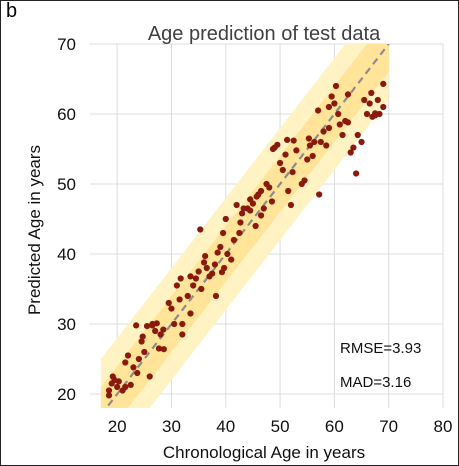 This screenshot has height=466, width=459. I want to click on x-tick-label: 40, so click(225, 426).